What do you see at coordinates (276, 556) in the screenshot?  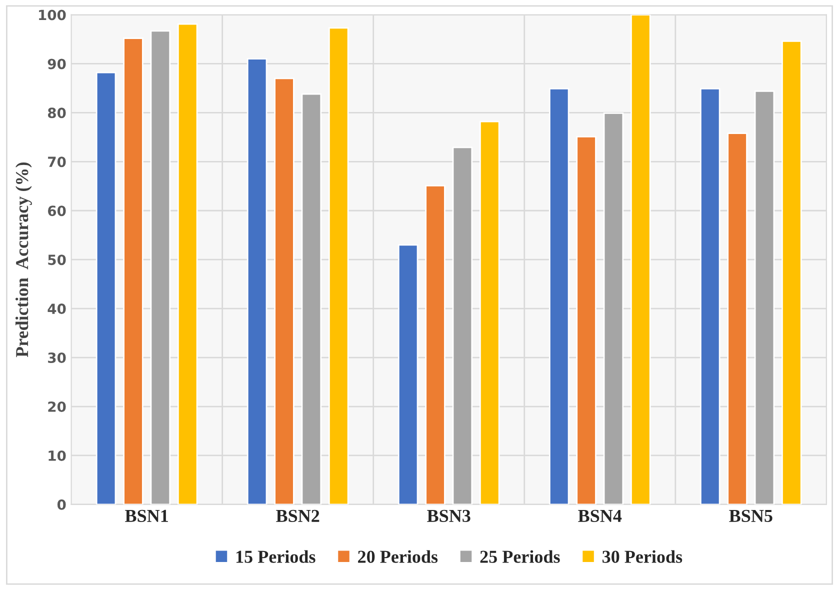 I see `legend-label: 15 Periods` at bounding box center [276, 556].